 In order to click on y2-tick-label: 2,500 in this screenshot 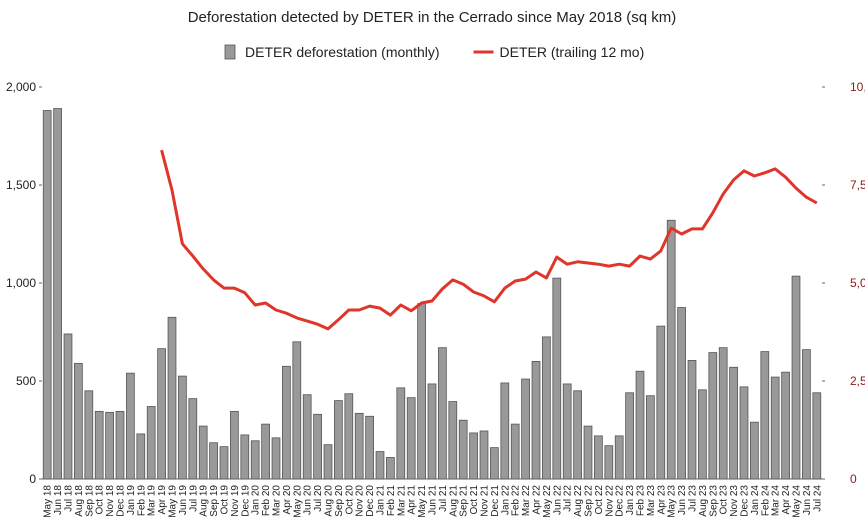, I will do `click(857, 381)`.